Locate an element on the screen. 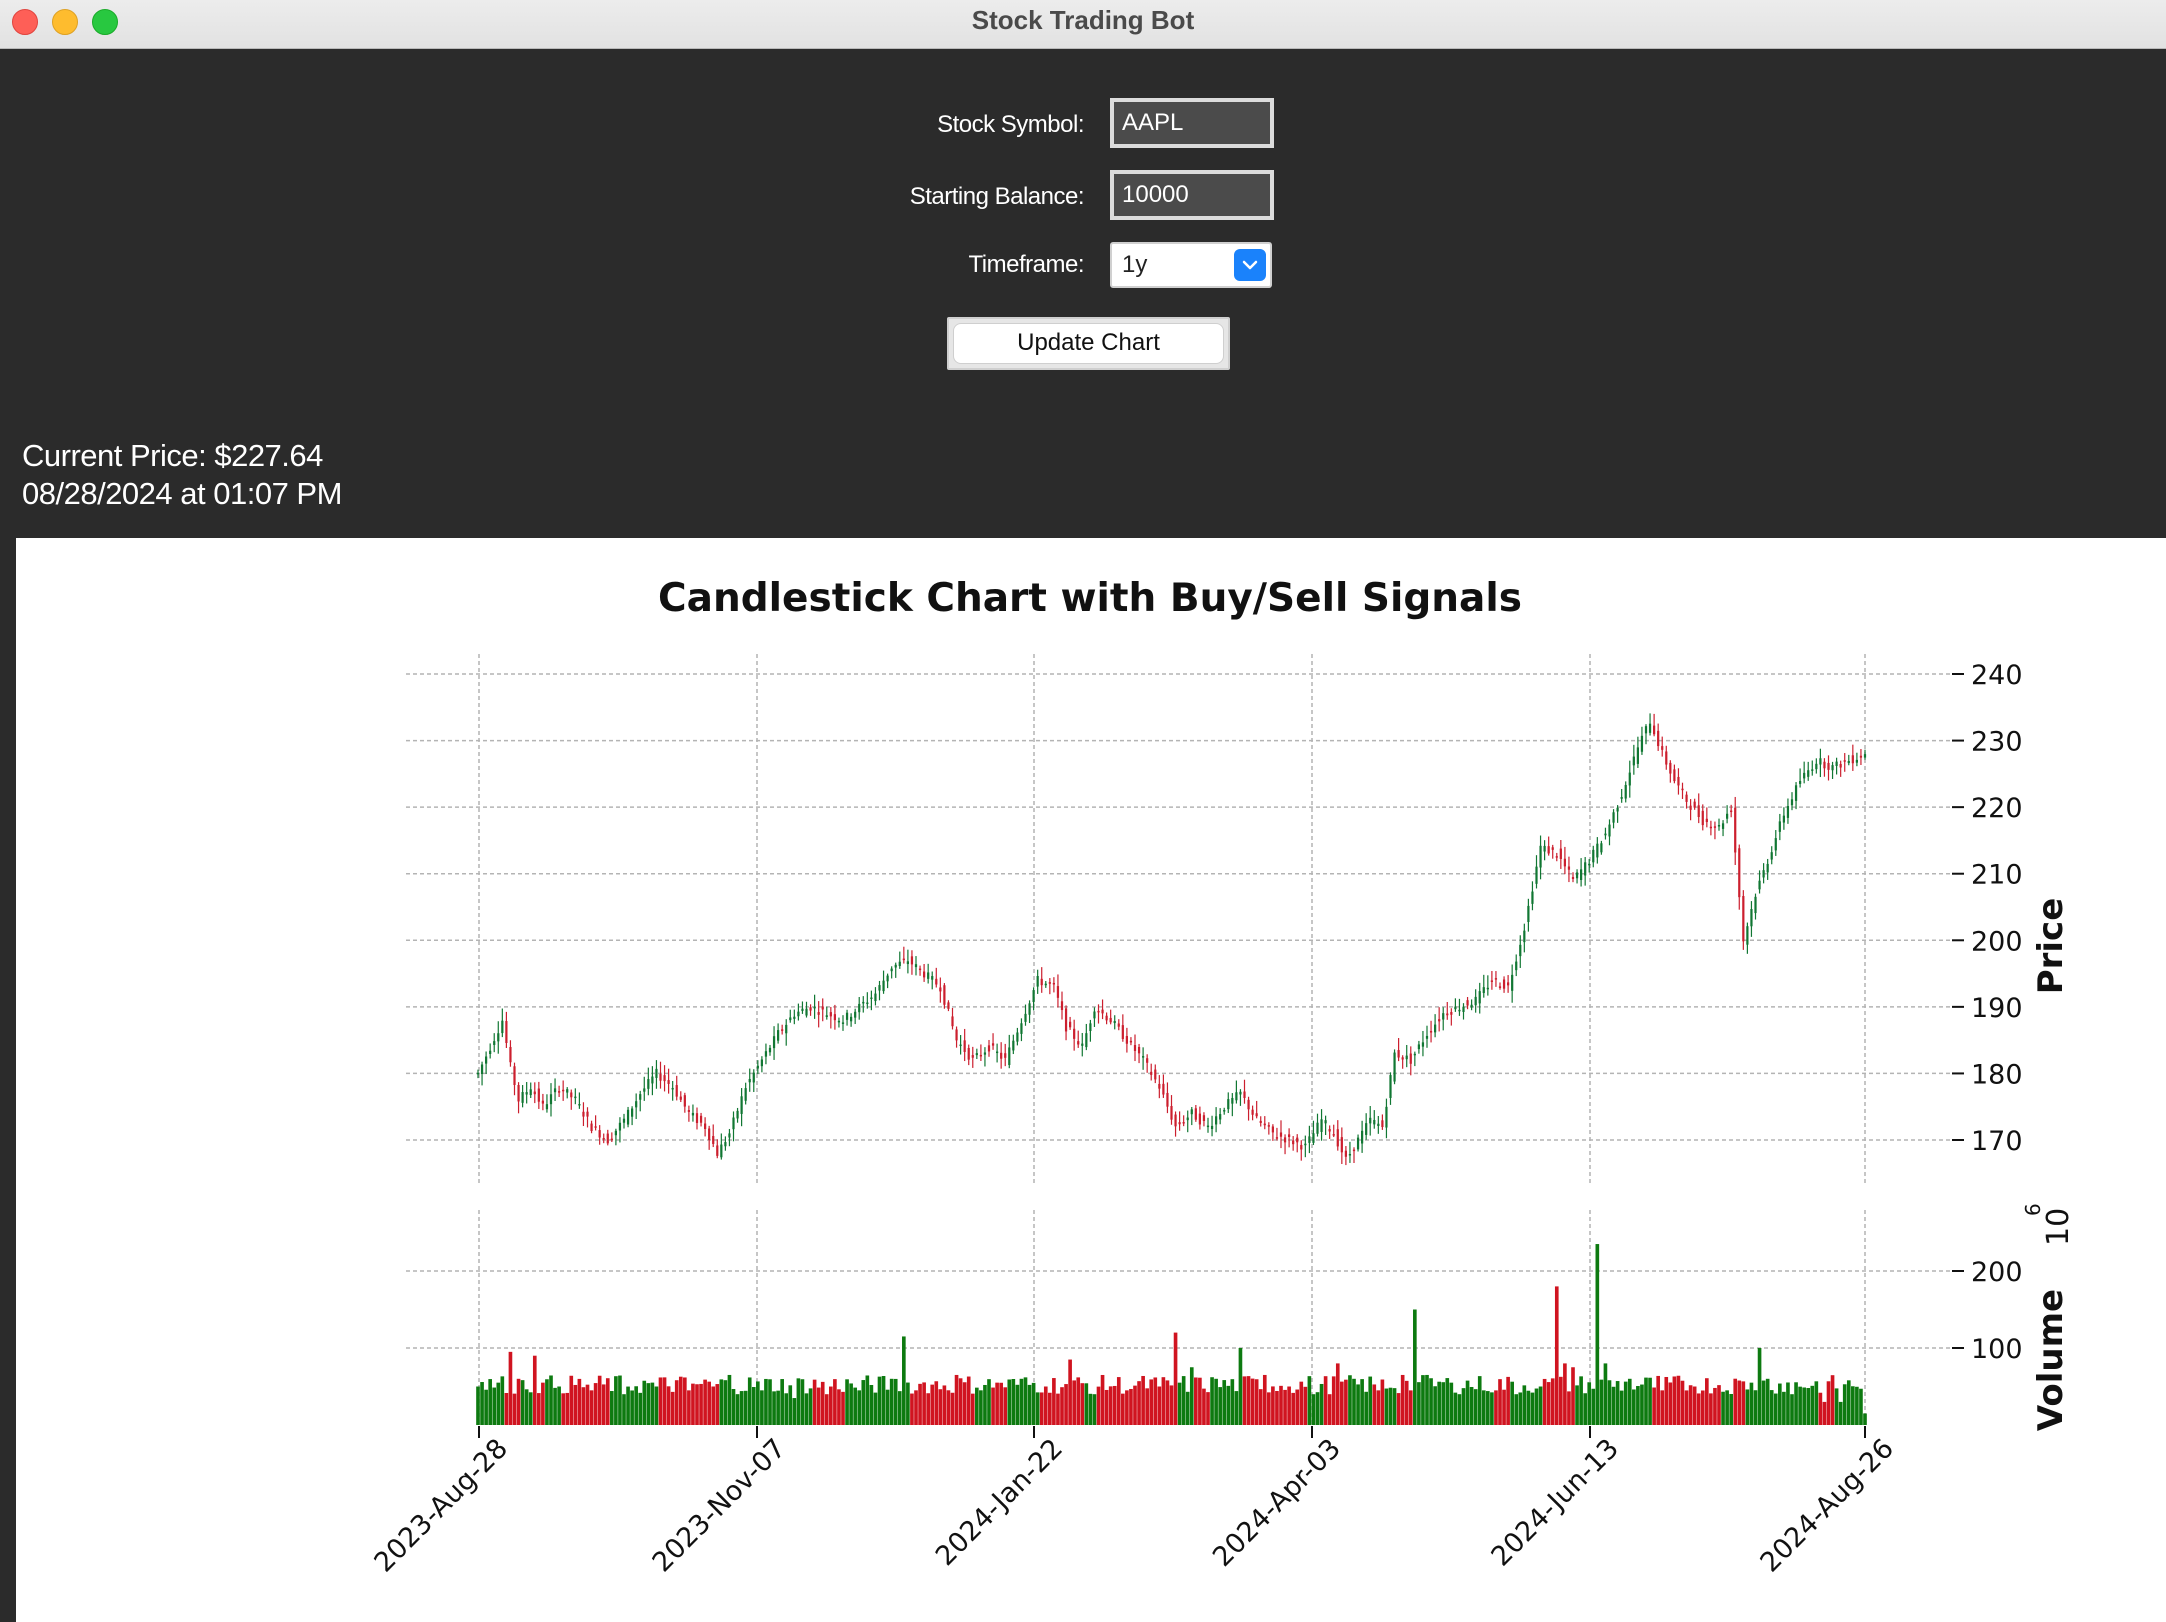 Image resolution: width=2166 pixels, height=1622 pixels. stock-symbol-input is located at coordinates (1192, 123).